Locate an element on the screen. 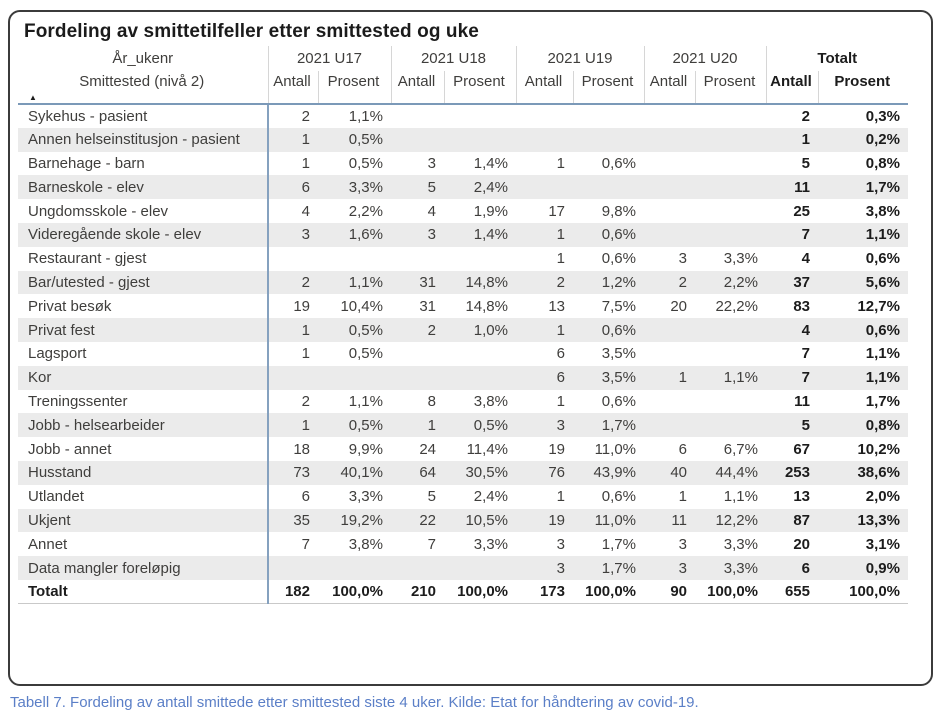  row-label: Sykehus - pasient is located at coordinates (143, 116).